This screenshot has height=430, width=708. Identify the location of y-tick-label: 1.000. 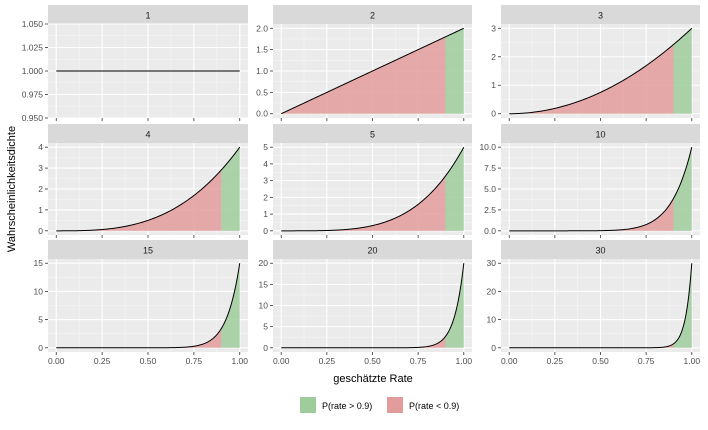
(33, 71).